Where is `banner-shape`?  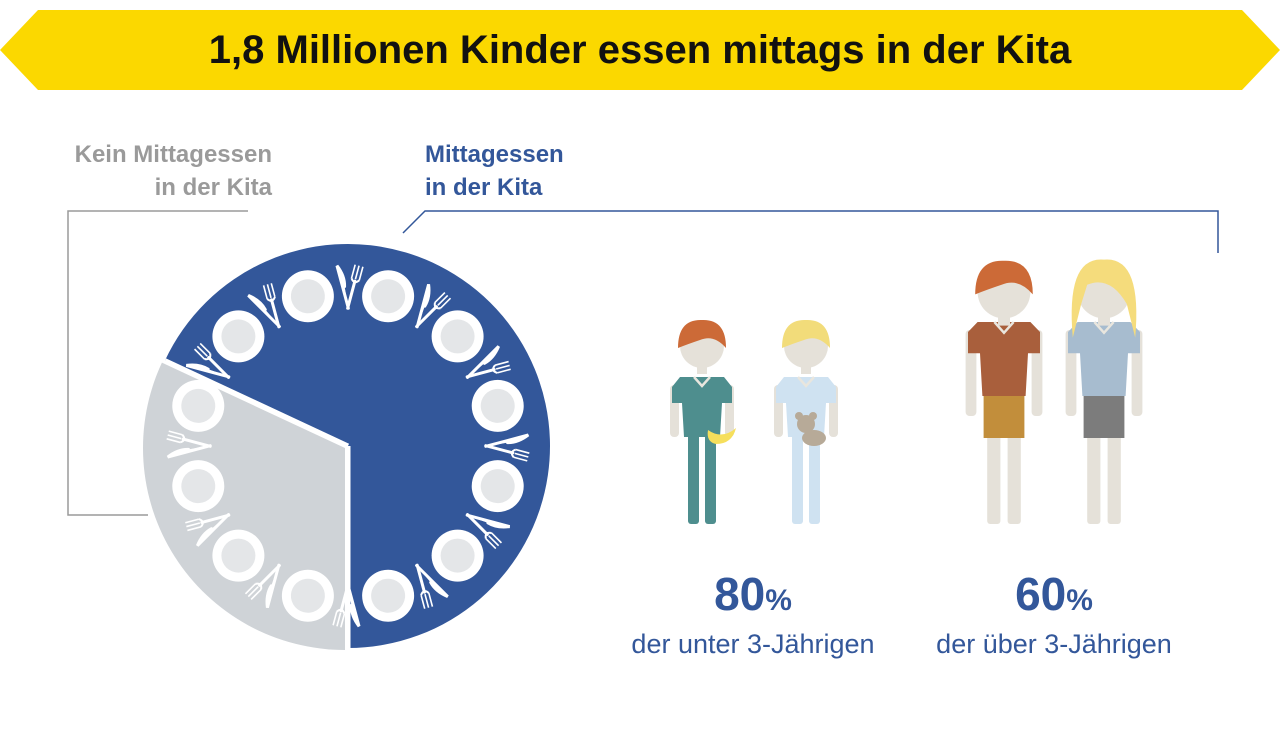 banner-shape is located at coordinates (640, 50).